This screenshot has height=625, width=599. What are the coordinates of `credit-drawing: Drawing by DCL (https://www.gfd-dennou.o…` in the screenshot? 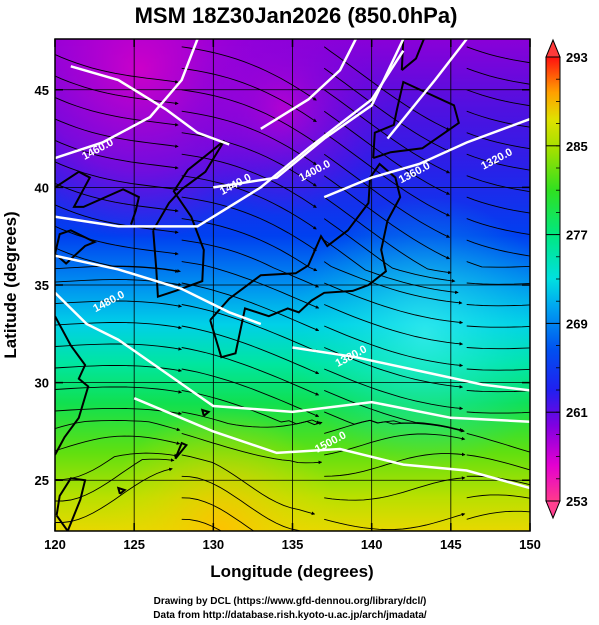 It's located at (290, 601).